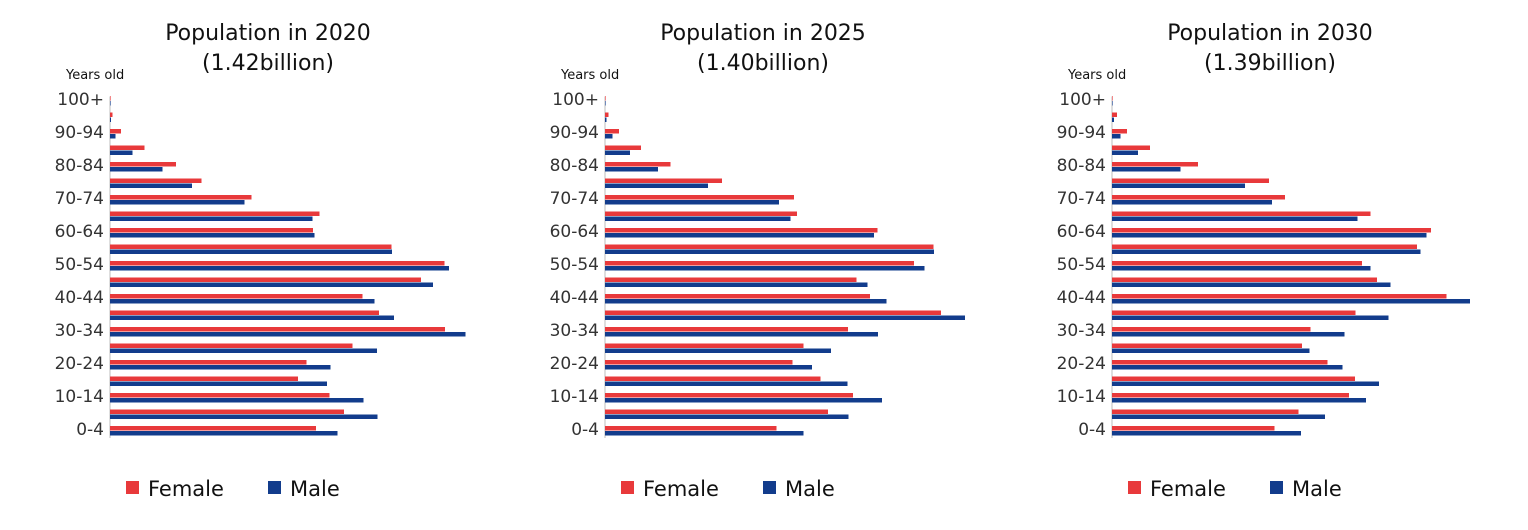 Image resolution: width=1528 pixels, height=530 pixels. Describe the element at coordinates (1270, 33) in the screenshot. I see `chart-title: Population in 2030` at that location.